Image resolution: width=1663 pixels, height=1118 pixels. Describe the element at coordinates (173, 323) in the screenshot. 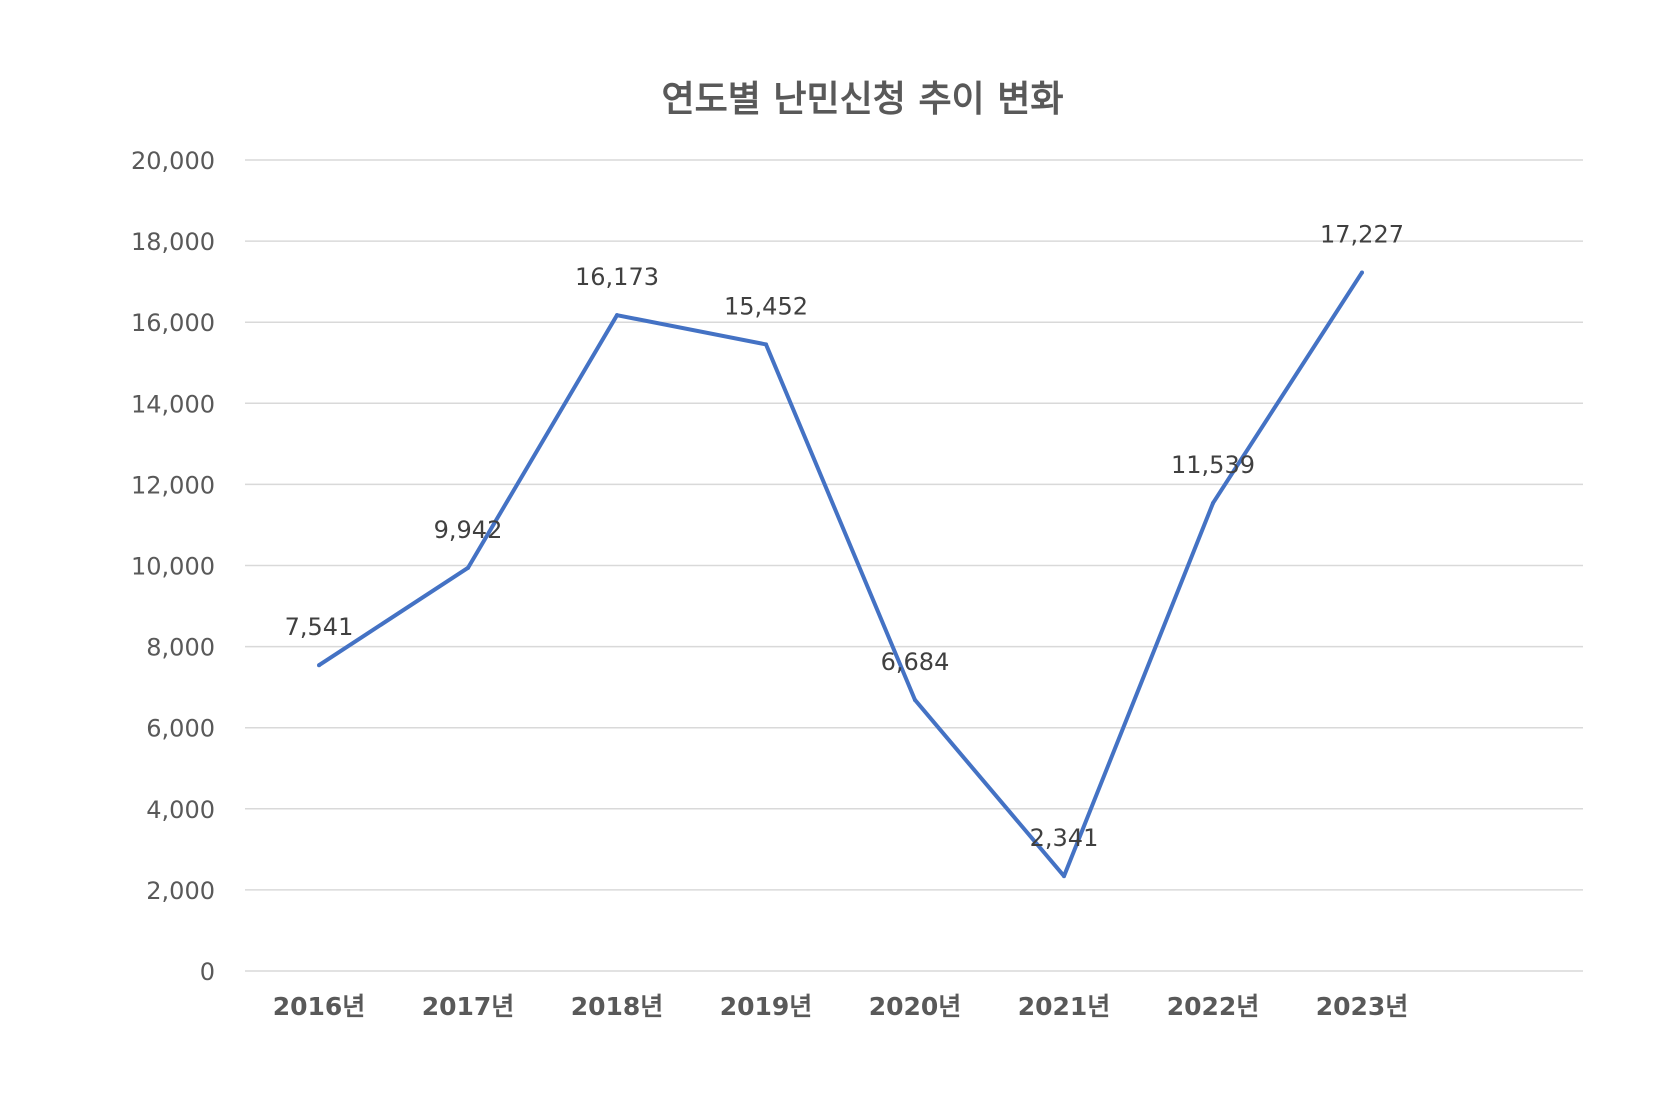

I see `y-tick-label: 16,000` at that location.